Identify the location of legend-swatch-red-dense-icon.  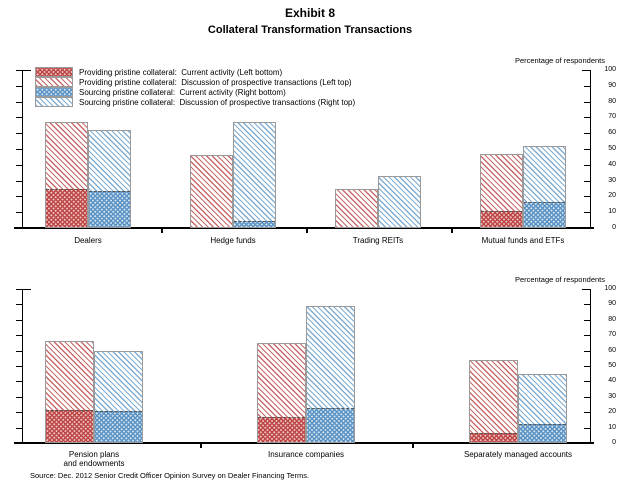
(54, 72).